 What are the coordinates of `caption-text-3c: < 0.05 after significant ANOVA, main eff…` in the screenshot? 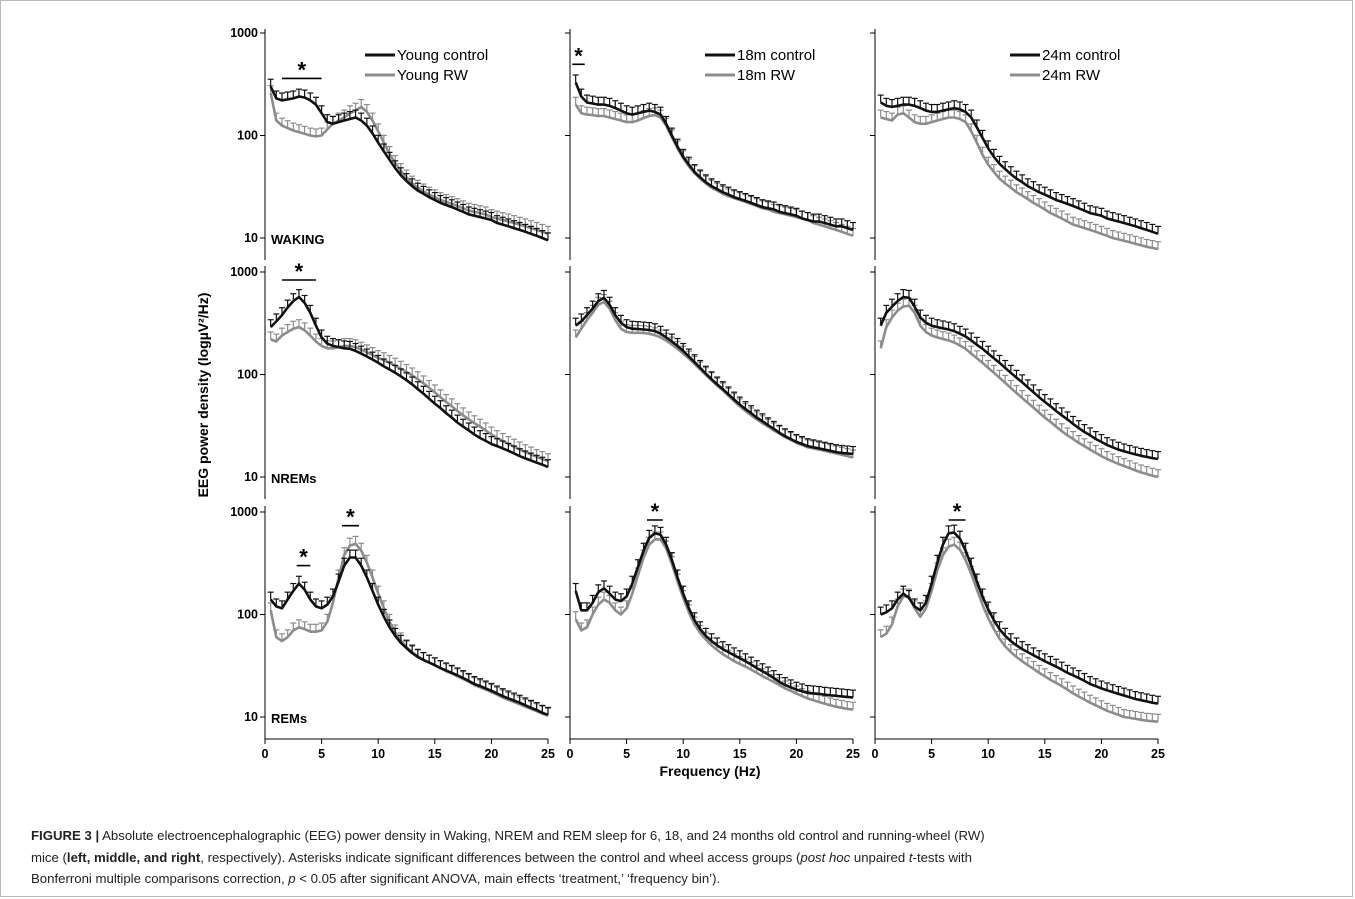 It's located at (508, 878).